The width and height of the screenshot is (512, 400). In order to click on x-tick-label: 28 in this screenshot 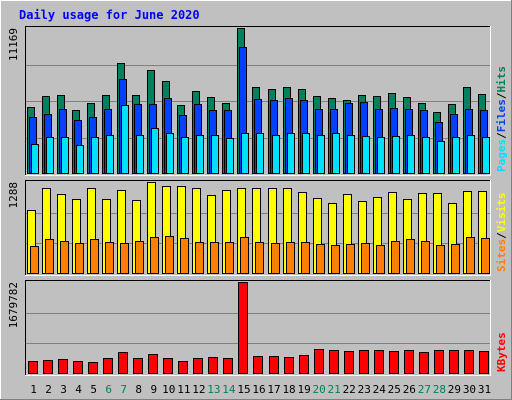, I will do `click(439, 389)`.